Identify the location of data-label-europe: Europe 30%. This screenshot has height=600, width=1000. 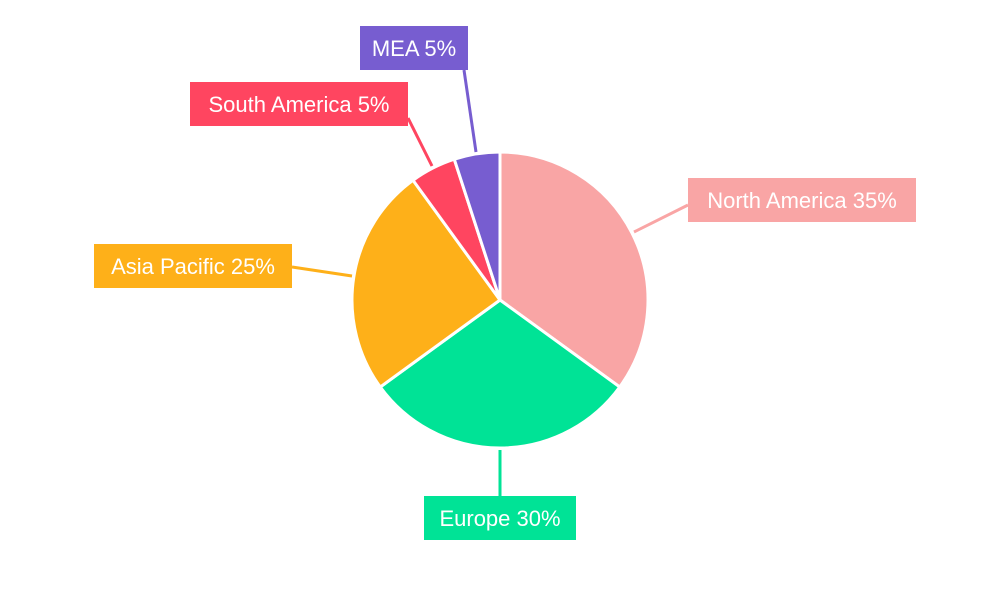
(499, 518).